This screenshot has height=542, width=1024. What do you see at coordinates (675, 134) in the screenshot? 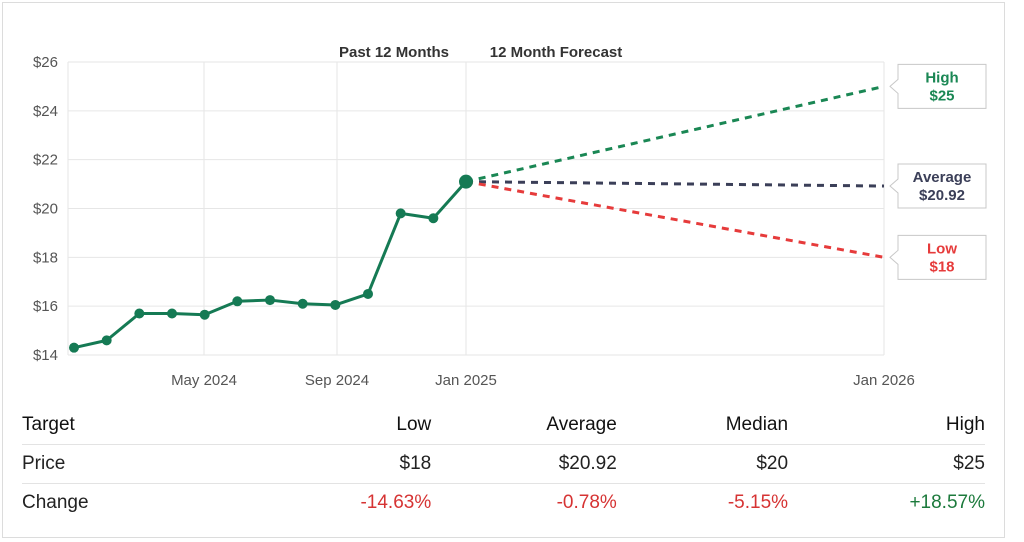
I see `forecast-line-high` at bounding box center [675, 134].